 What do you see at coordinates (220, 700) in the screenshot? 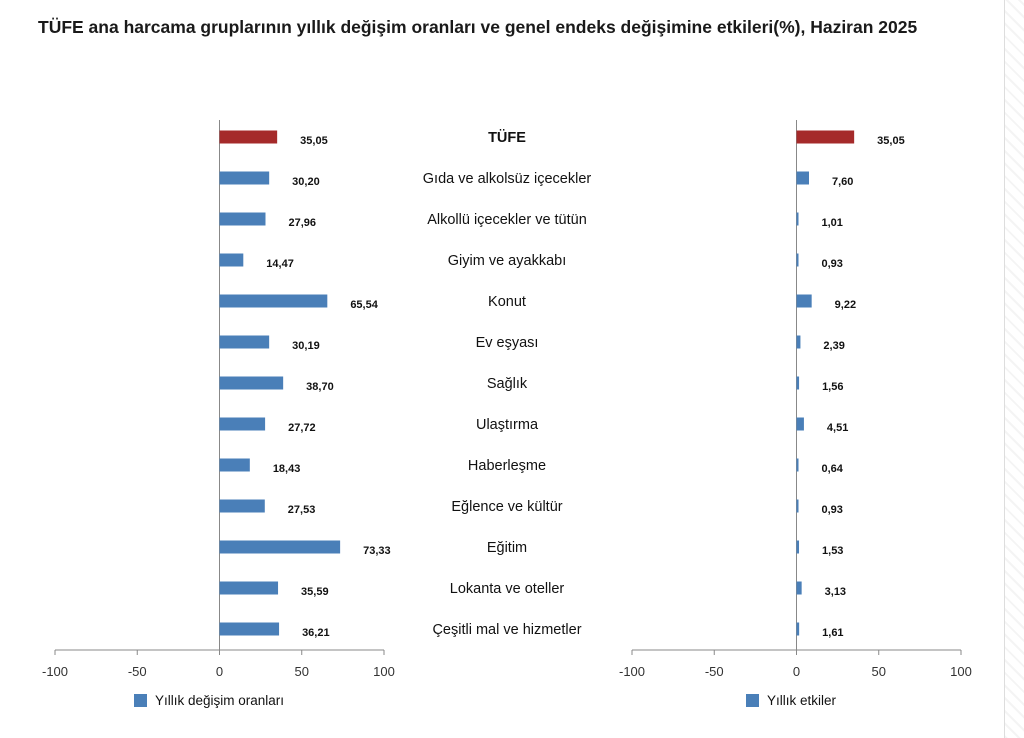
I see `legend-left-label: Yıllık değişim oranları` at bounding box center [220, 700].